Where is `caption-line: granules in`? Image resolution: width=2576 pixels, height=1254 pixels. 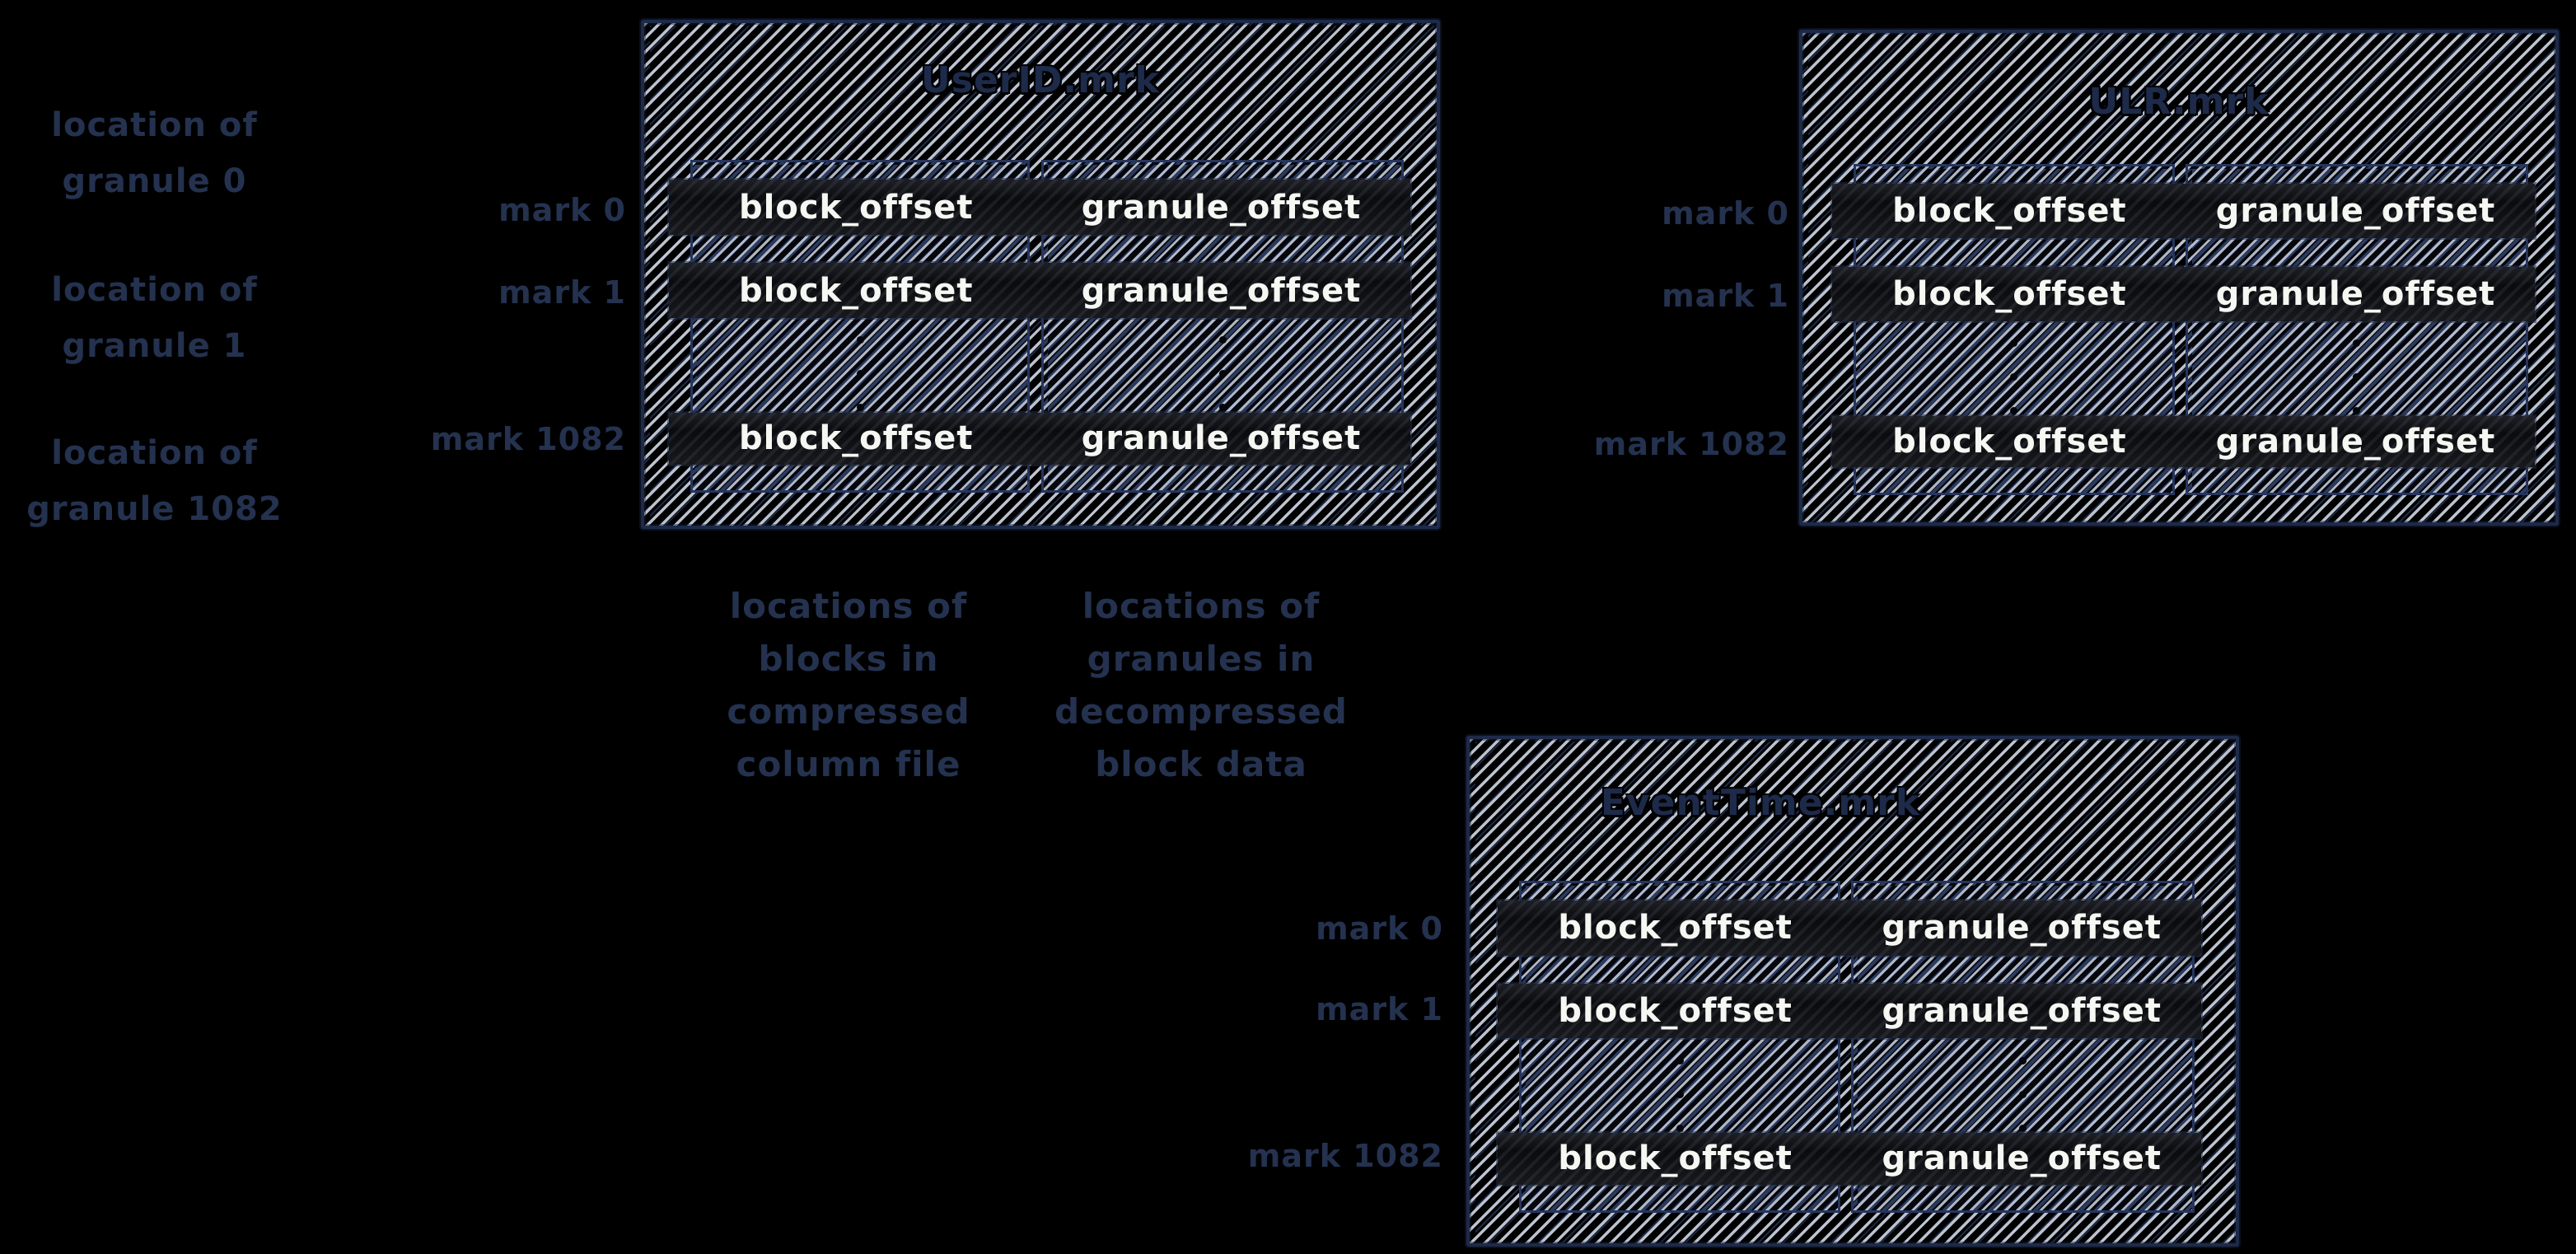
caption-line: granules in is located at coordinates (1201, 659).